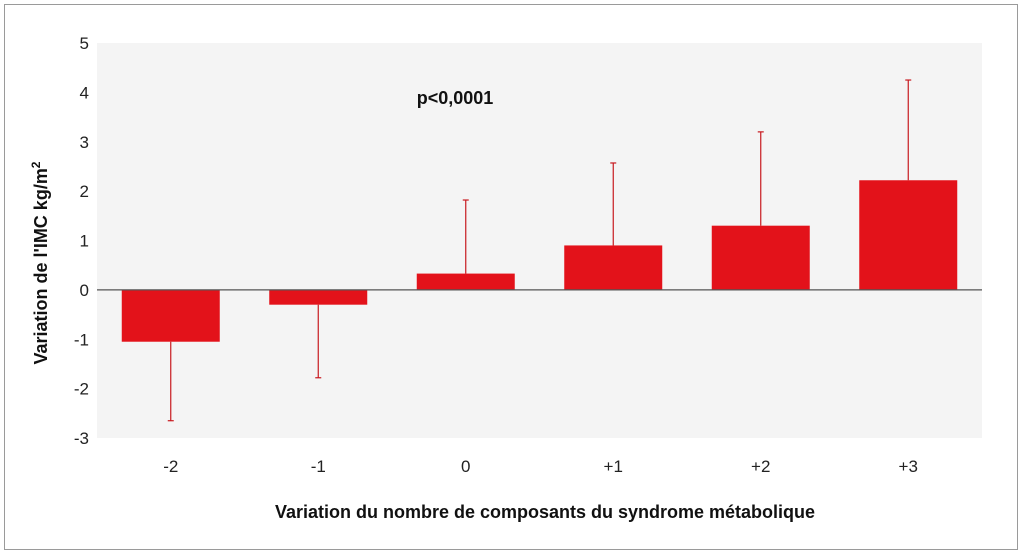  Describe the element at coordinates (84, 290) in the screenshot. I see `y-tick-label: 0` at that location.